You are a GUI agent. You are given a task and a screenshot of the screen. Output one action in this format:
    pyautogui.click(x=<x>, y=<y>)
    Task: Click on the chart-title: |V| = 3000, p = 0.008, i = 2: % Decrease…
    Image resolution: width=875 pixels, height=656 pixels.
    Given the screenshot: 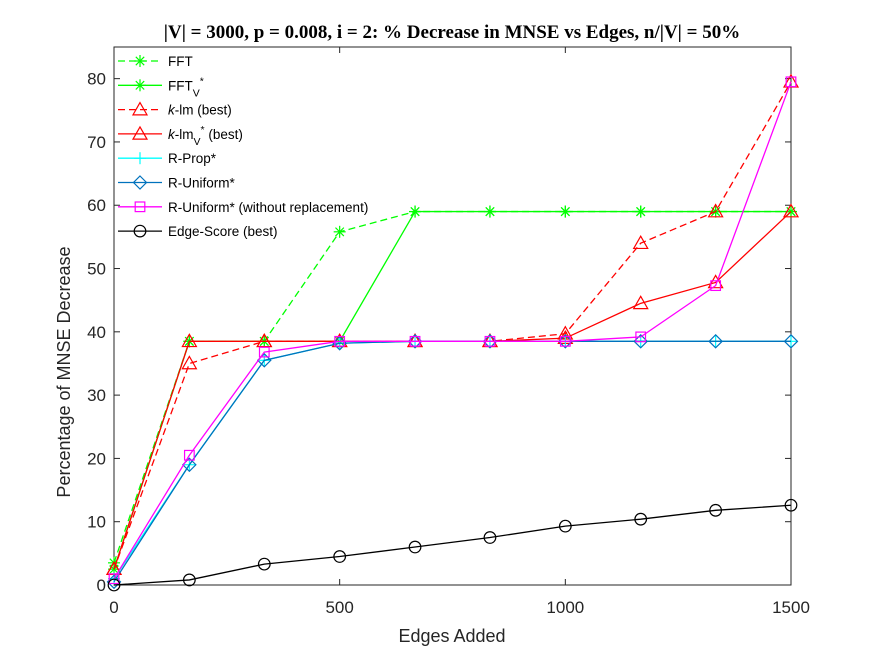 What is the action you would take?
    pyautogui.click(x=452, y=32)
    